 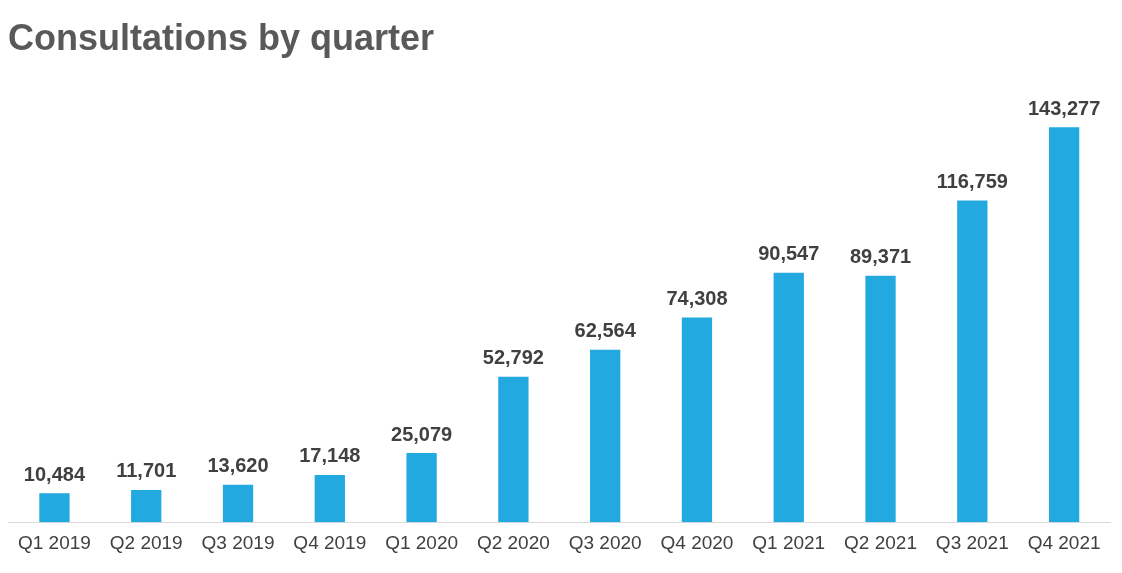 What do you see at coordinates (422, 542) in the screenshot?
I see `x-tick-label: Q1 2020` at bounding box center [422, 542].